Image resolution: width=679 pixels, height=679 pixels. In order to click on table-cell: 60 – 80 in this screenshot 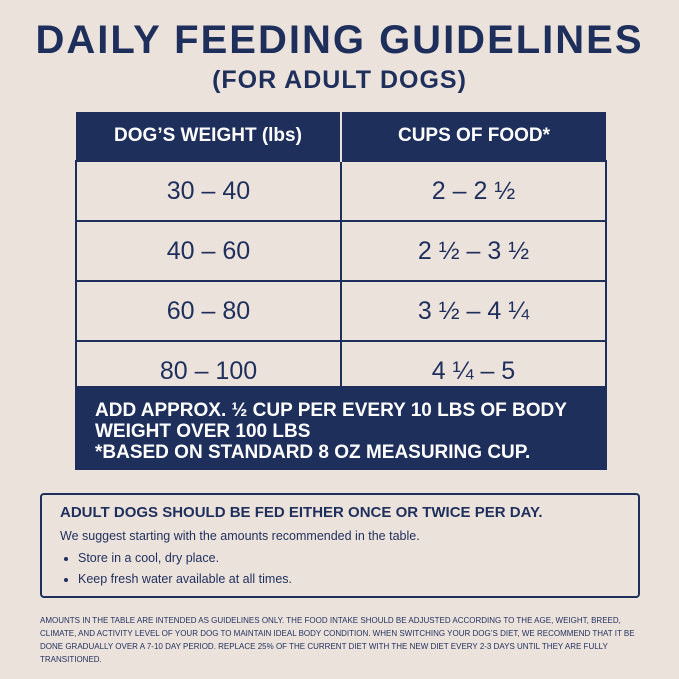, I will do `click(208, 311)`.